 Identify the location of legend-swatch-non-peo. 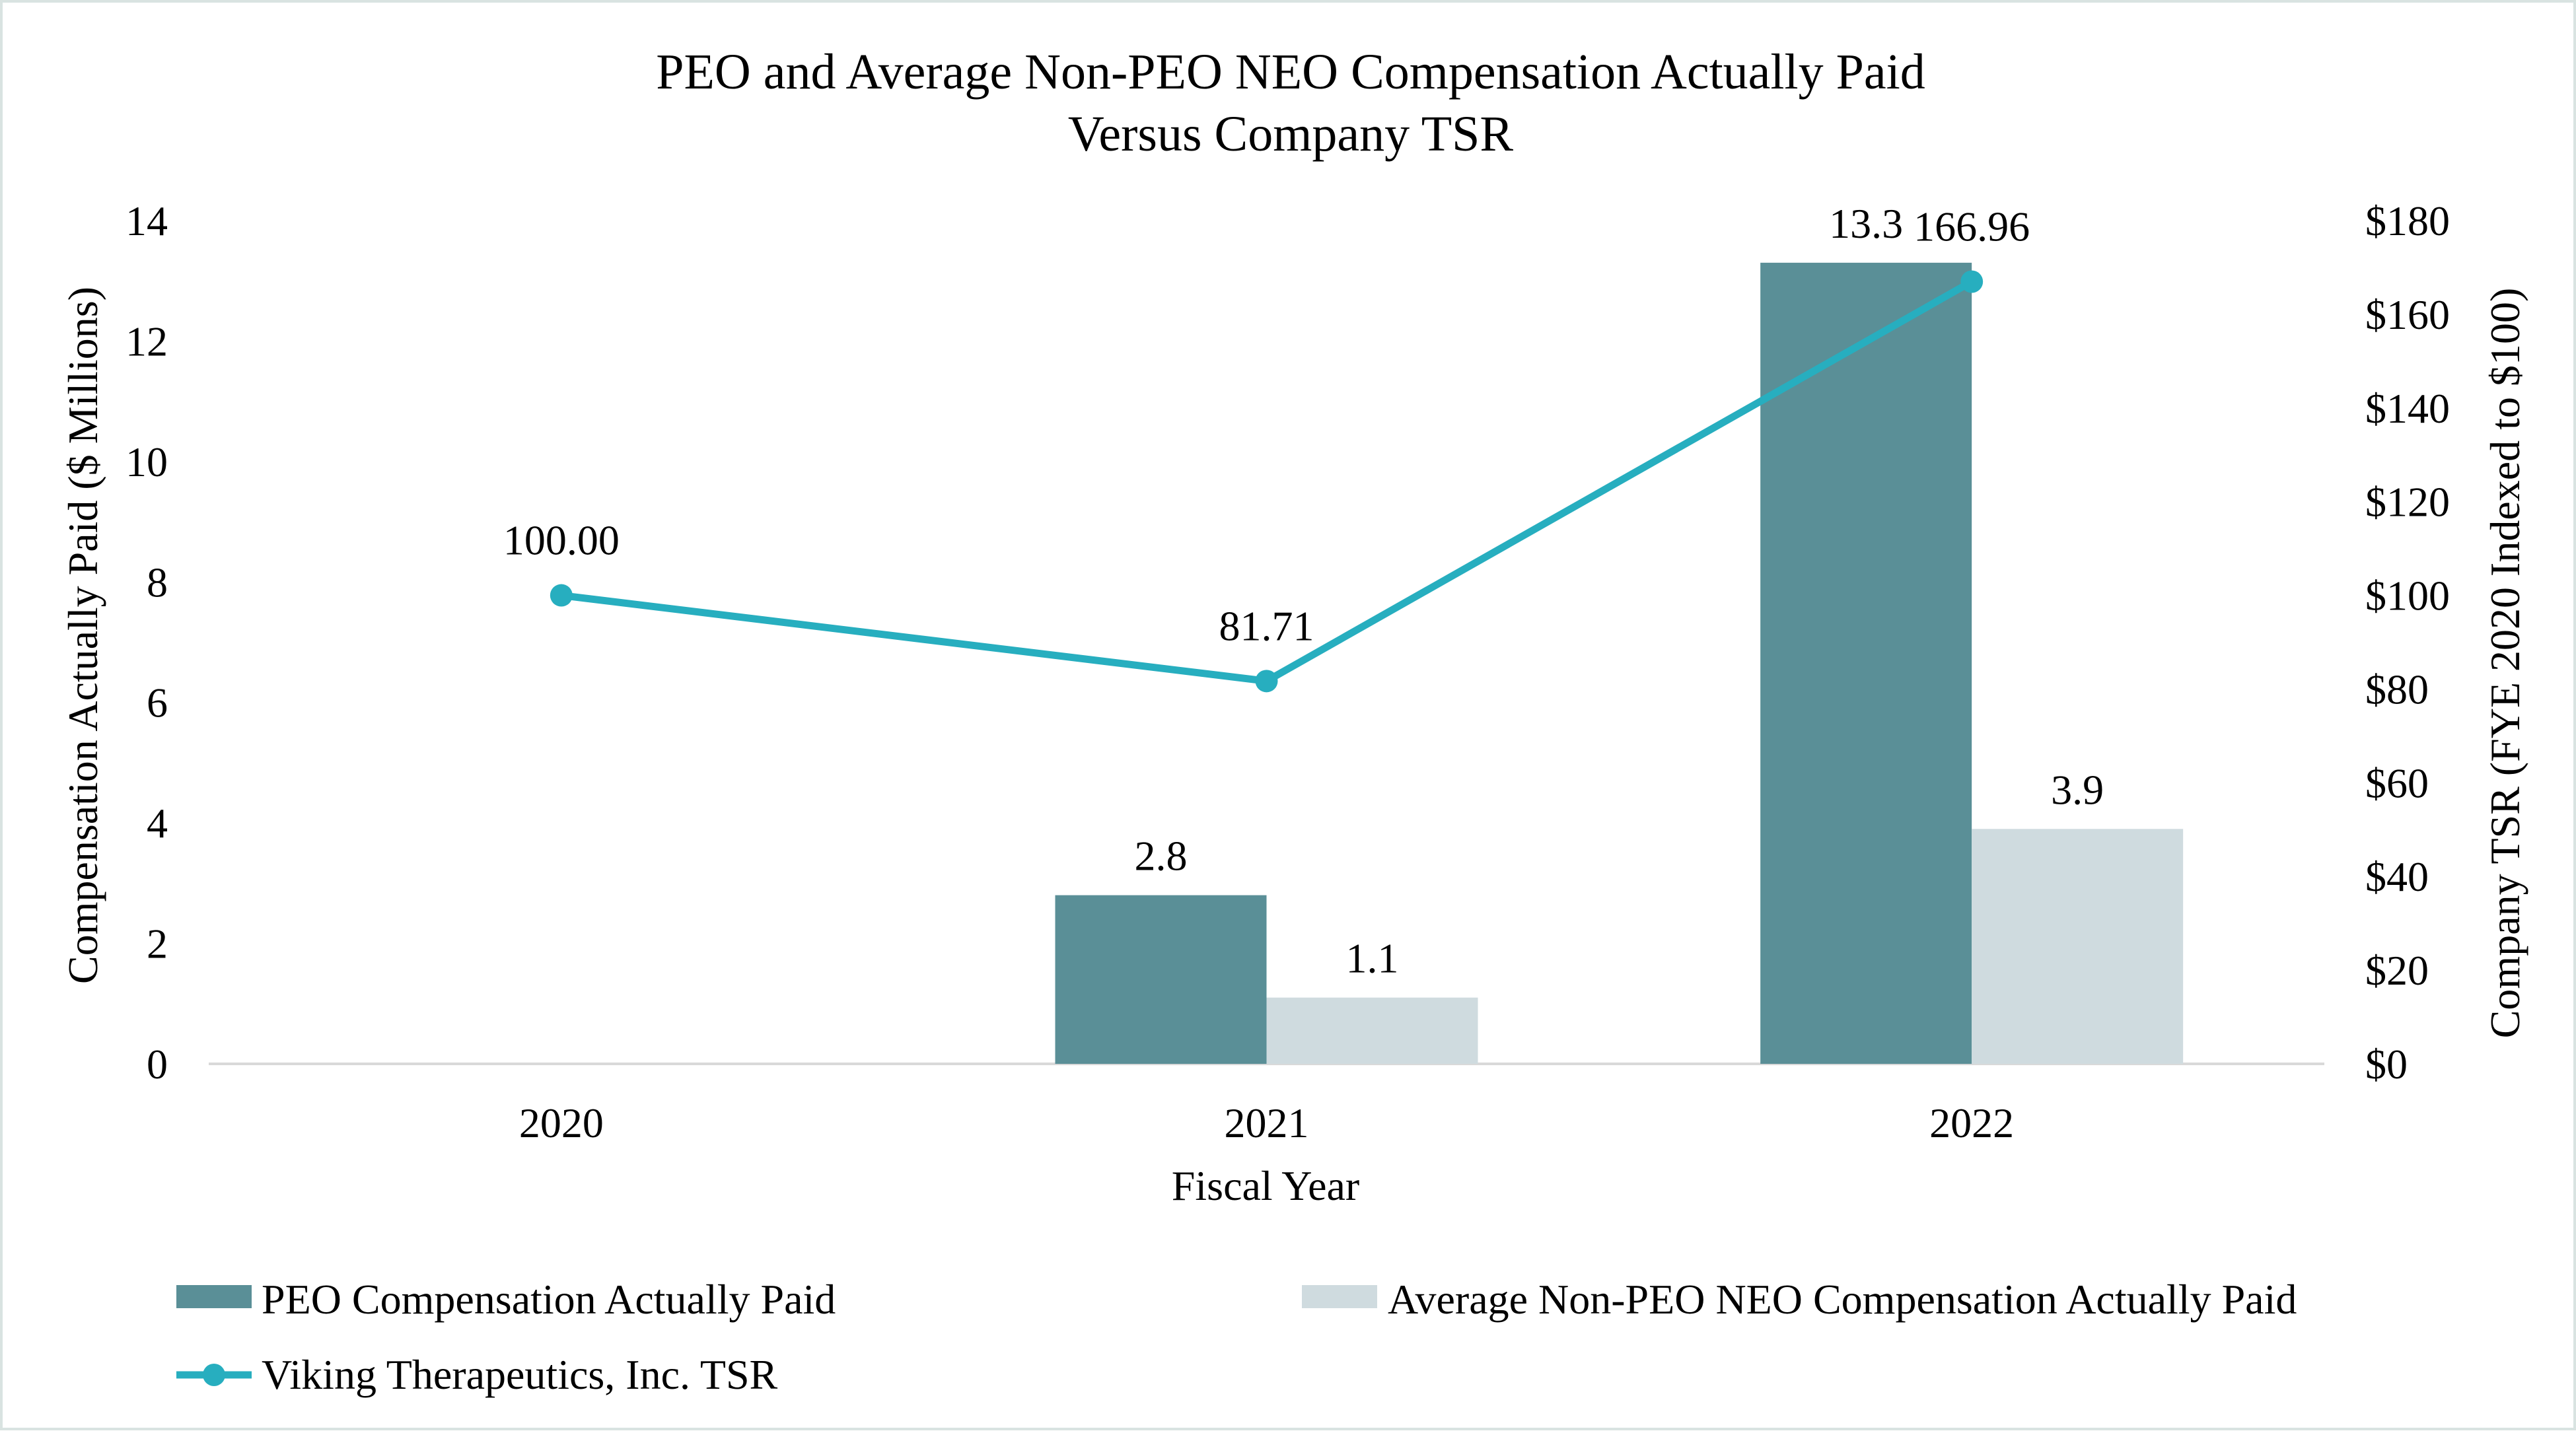
(1339, 1296).